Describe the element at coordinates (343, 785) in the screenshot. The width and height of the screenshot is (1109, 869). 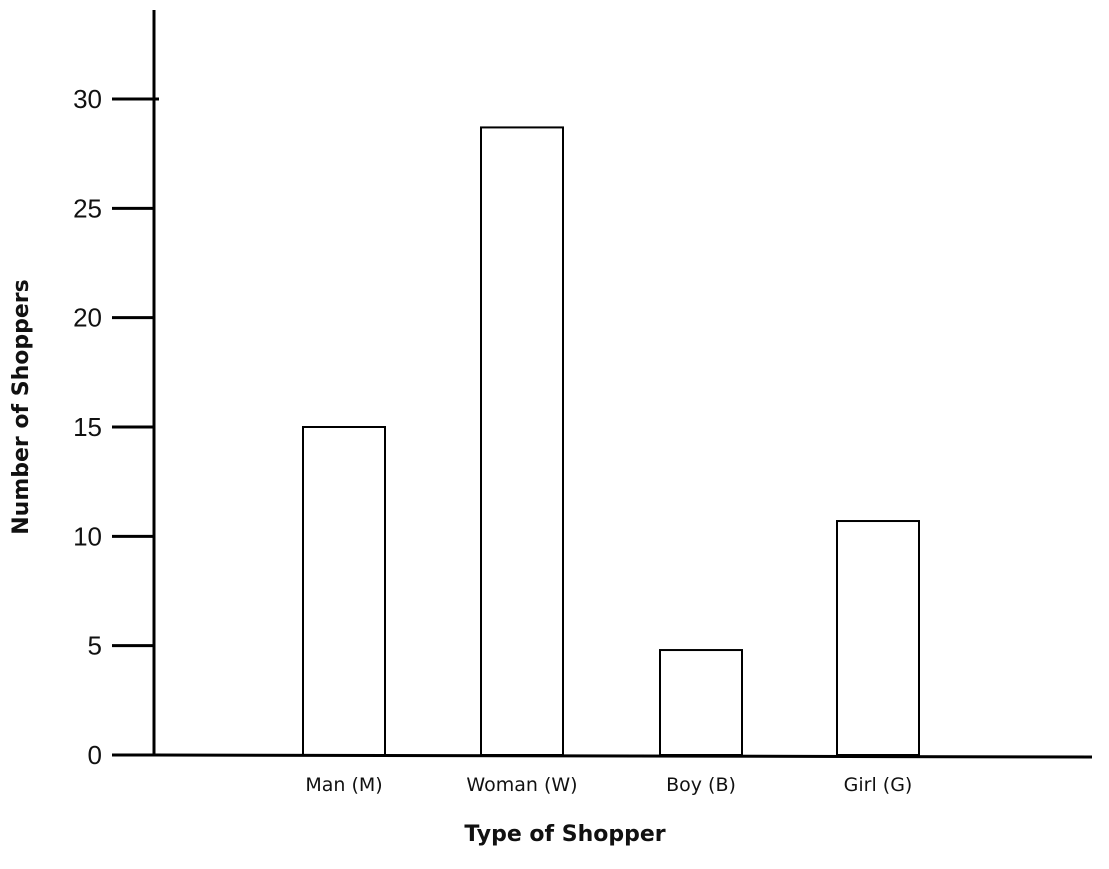
I see `x-tick-label: Man (M)` at that location.